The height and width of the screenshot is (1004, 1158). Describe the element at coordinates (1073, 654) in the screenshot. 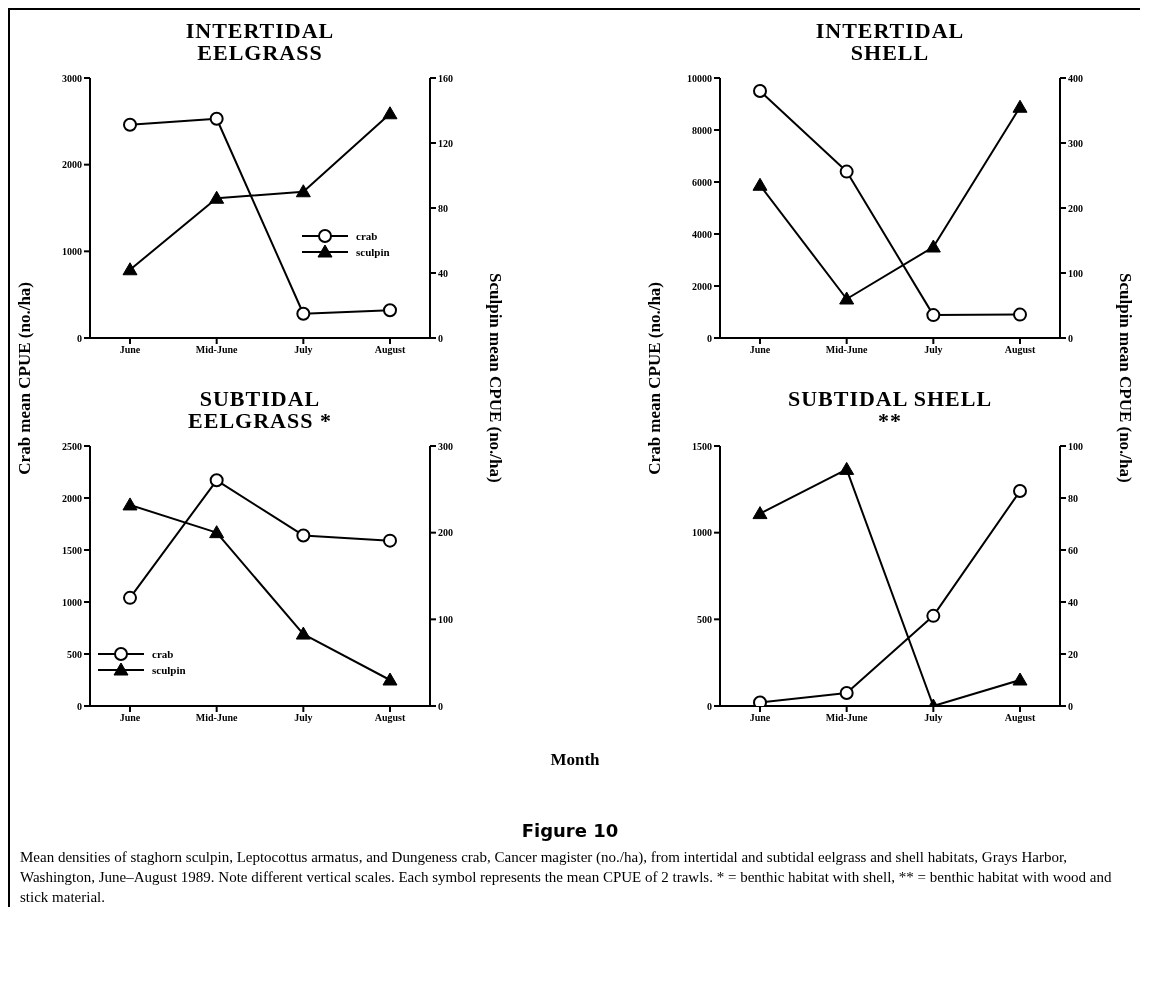

I see `y2-tick-label: 20` at that location.